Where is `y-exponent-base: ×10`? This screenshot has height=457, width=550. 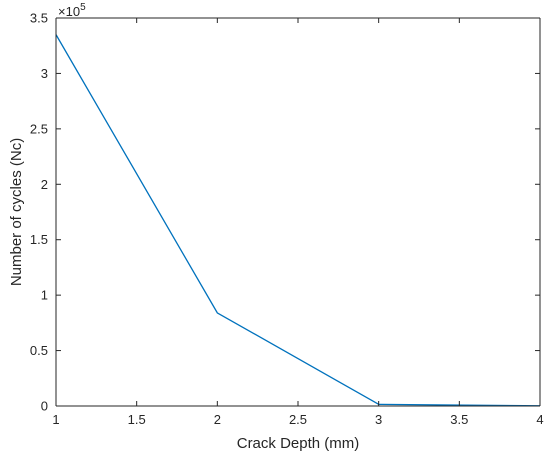 y-exponent-base: ×10 is located at coordinates (69, 11).